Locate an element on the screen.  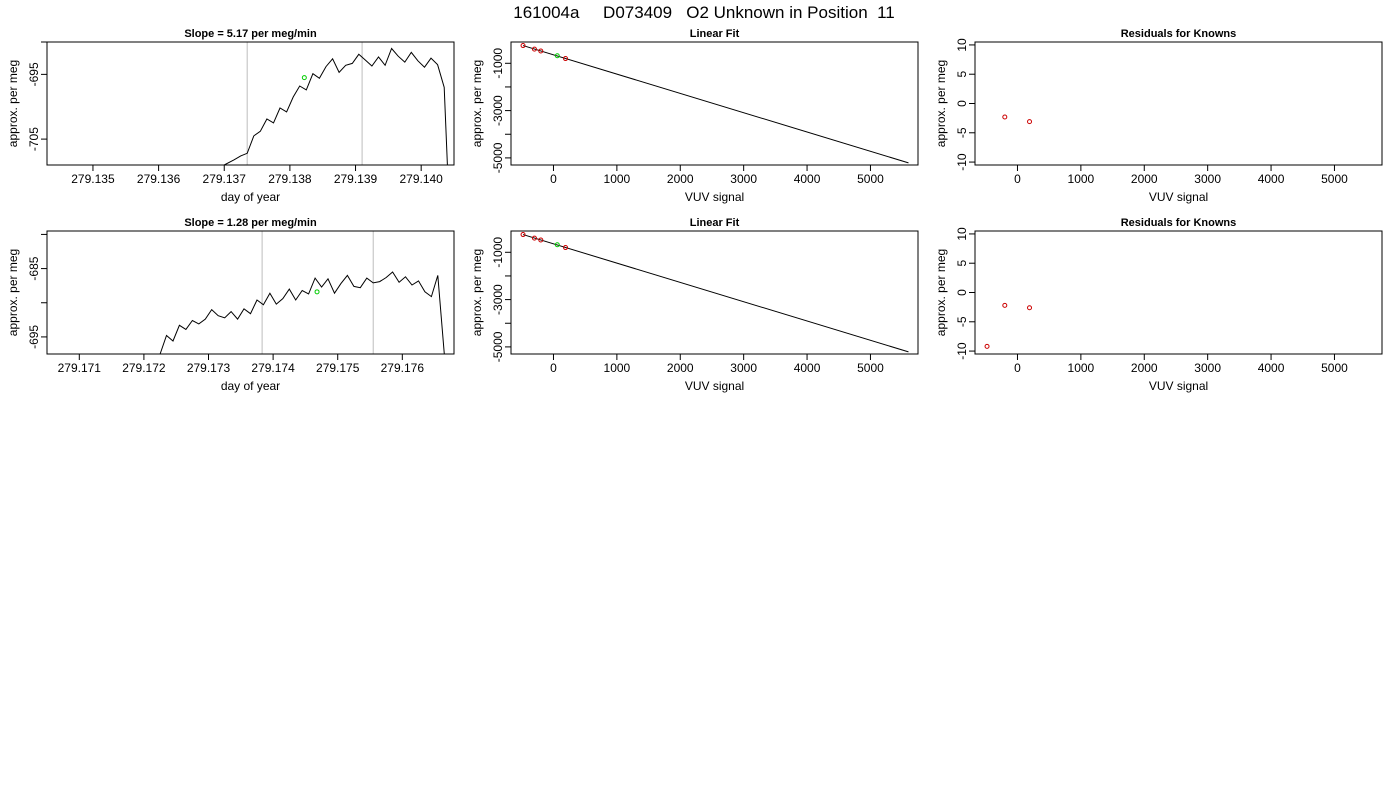
x-tick-label: 279.173 is located at coordinates (209, 368).